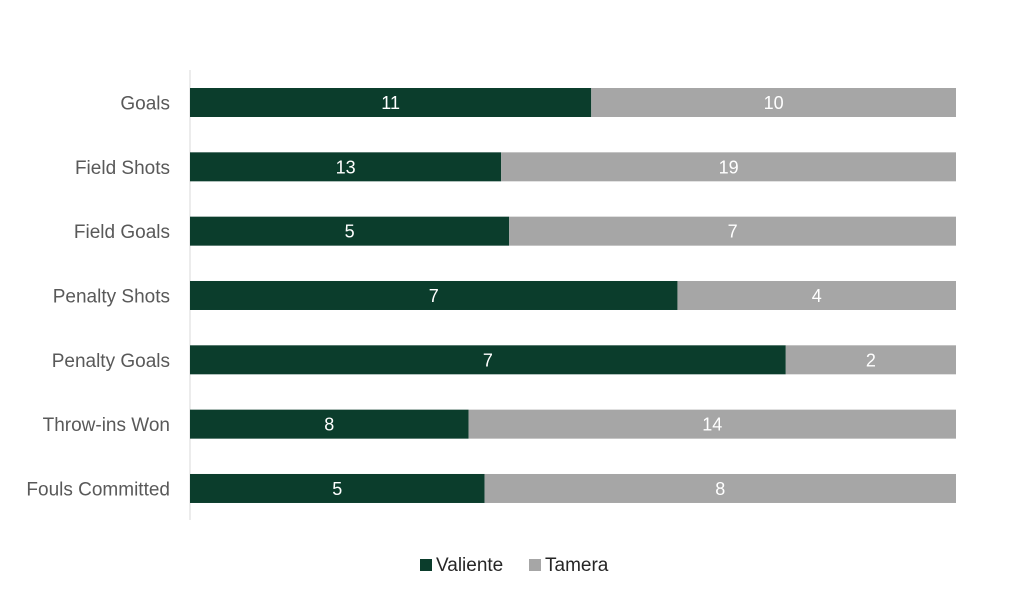 The image size is (1024, 606). I want to click on category-label-penalty-goals: Penalty Goals, so click(111, 361).